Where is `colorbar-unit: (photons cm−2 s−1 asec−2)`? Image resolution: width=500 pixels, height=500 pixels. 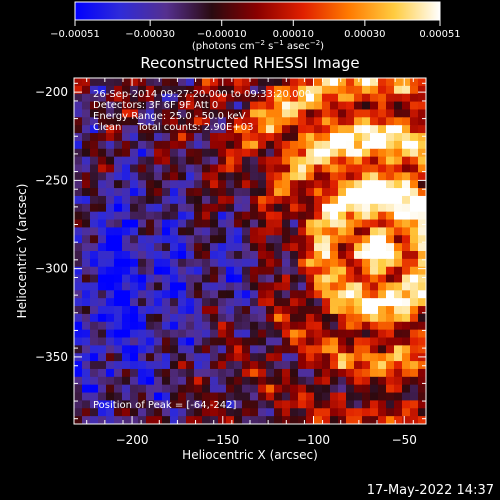 colorbar-unit: (photons cm−2 s−1 asec−2) is located at coordinates (258, 45).